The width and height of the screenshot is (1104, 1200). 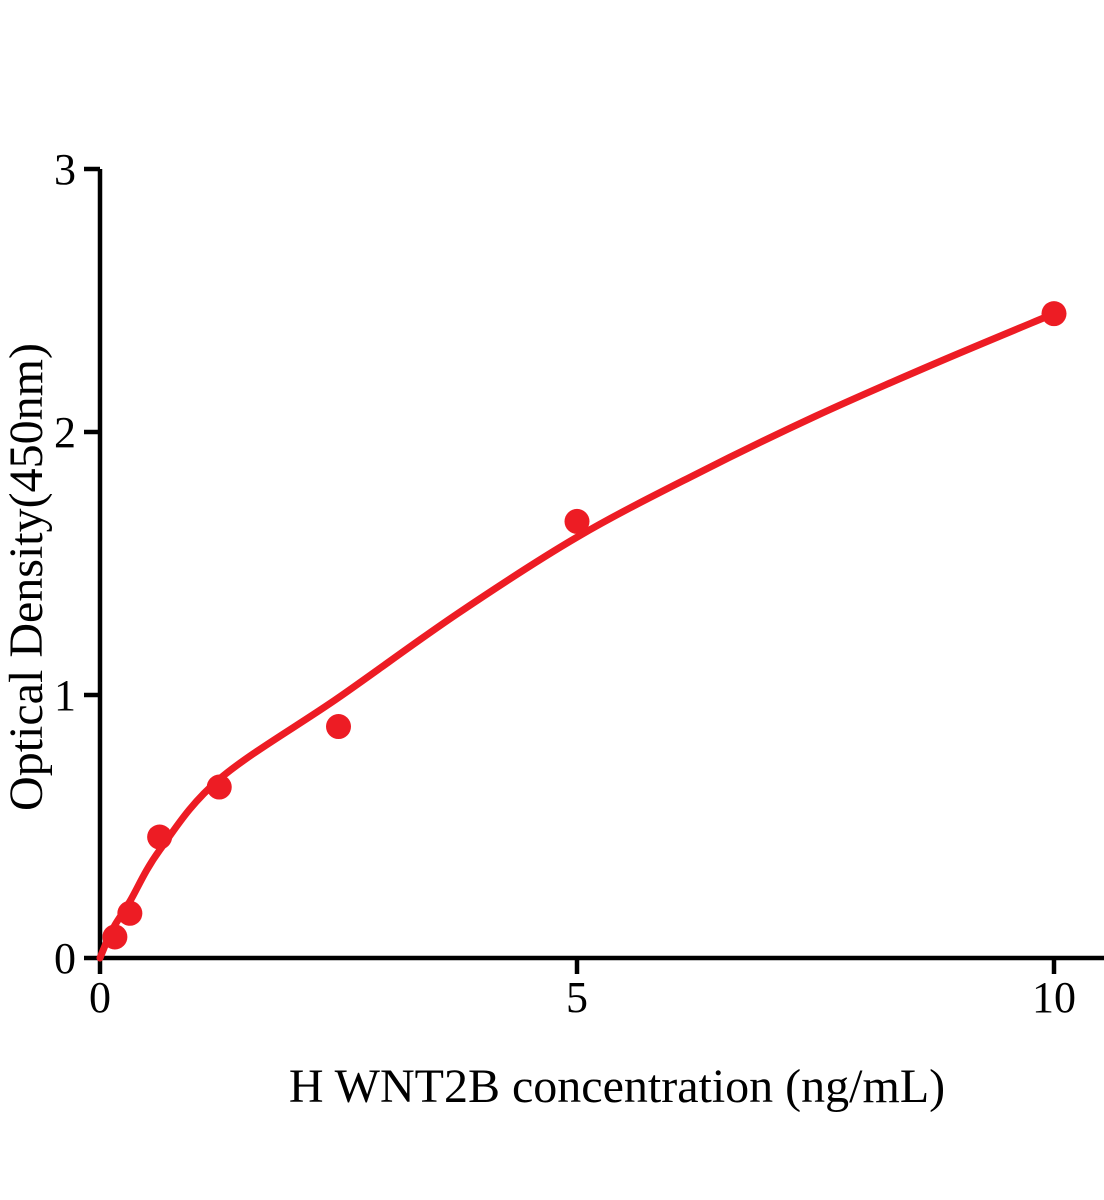 What do you see at coordinates (617, 1086) in the screenshot?
I see `x-axis-title: H WNT2B concentration (ng/mL)` at bounding box center [617, 1086].